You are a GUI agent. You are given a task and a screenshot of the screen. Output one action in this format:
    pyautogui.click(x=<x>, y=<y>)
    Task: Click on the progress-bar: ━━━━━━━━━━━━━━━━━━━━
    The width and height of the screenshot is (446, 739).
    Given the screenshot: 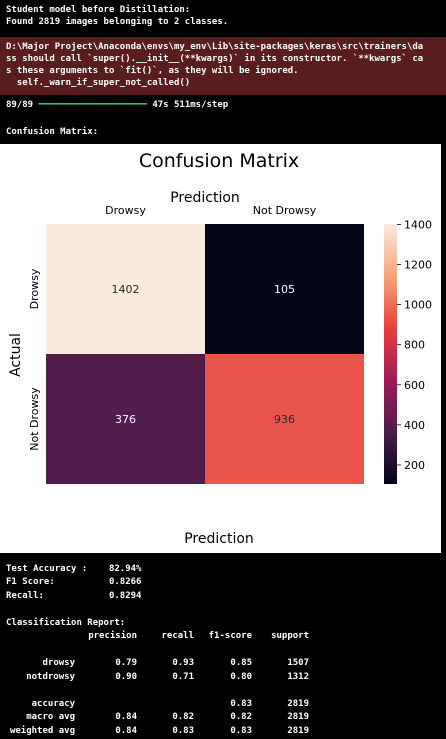 What is the action you would take?
    pyautogui.click(x=92, y=105)
    